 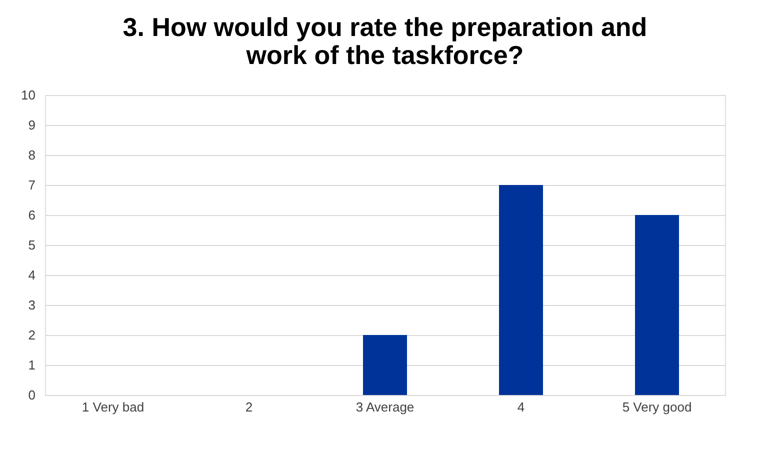 I want to click on y-tick-label: 1, so click(x=32, y=365).